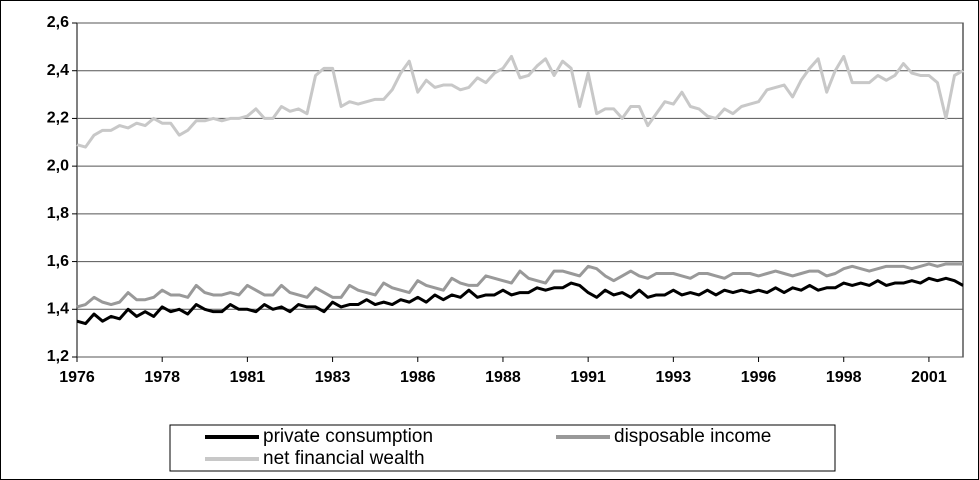  Describe the element at coordinates (692, 436) in the screenshot. I see `legend-label: disposable income` at that location.